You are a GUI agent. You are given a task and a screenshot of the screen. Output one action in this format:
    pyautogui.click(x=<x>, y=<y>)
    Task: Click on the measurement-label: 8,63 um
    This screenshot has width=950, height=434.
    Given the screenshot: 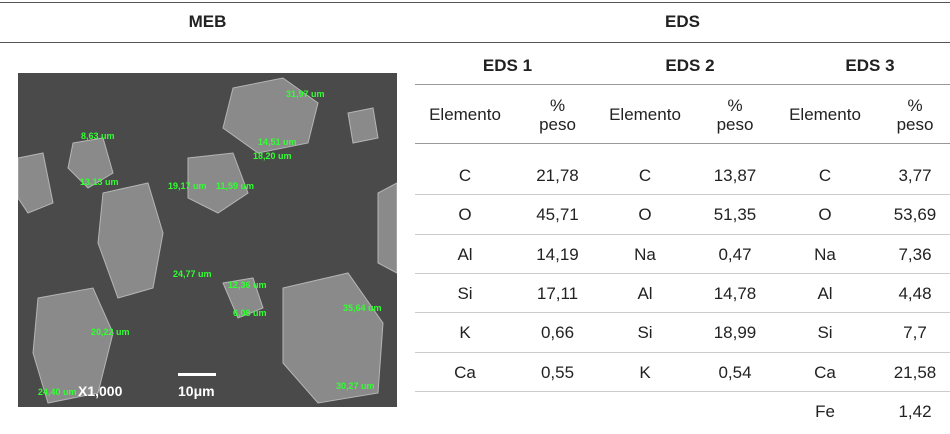 What is the action you would take?
    pyautogui.click(x=98, y=136)
    